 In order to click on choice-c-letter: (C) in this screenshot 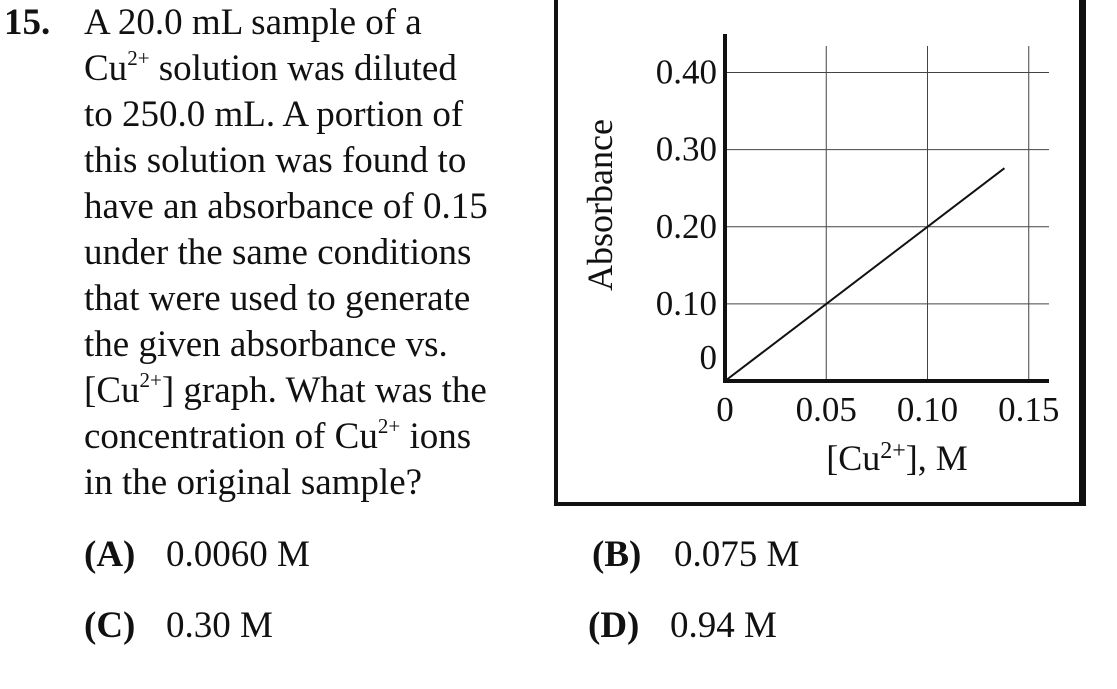, I will do `click(110, 625)`.